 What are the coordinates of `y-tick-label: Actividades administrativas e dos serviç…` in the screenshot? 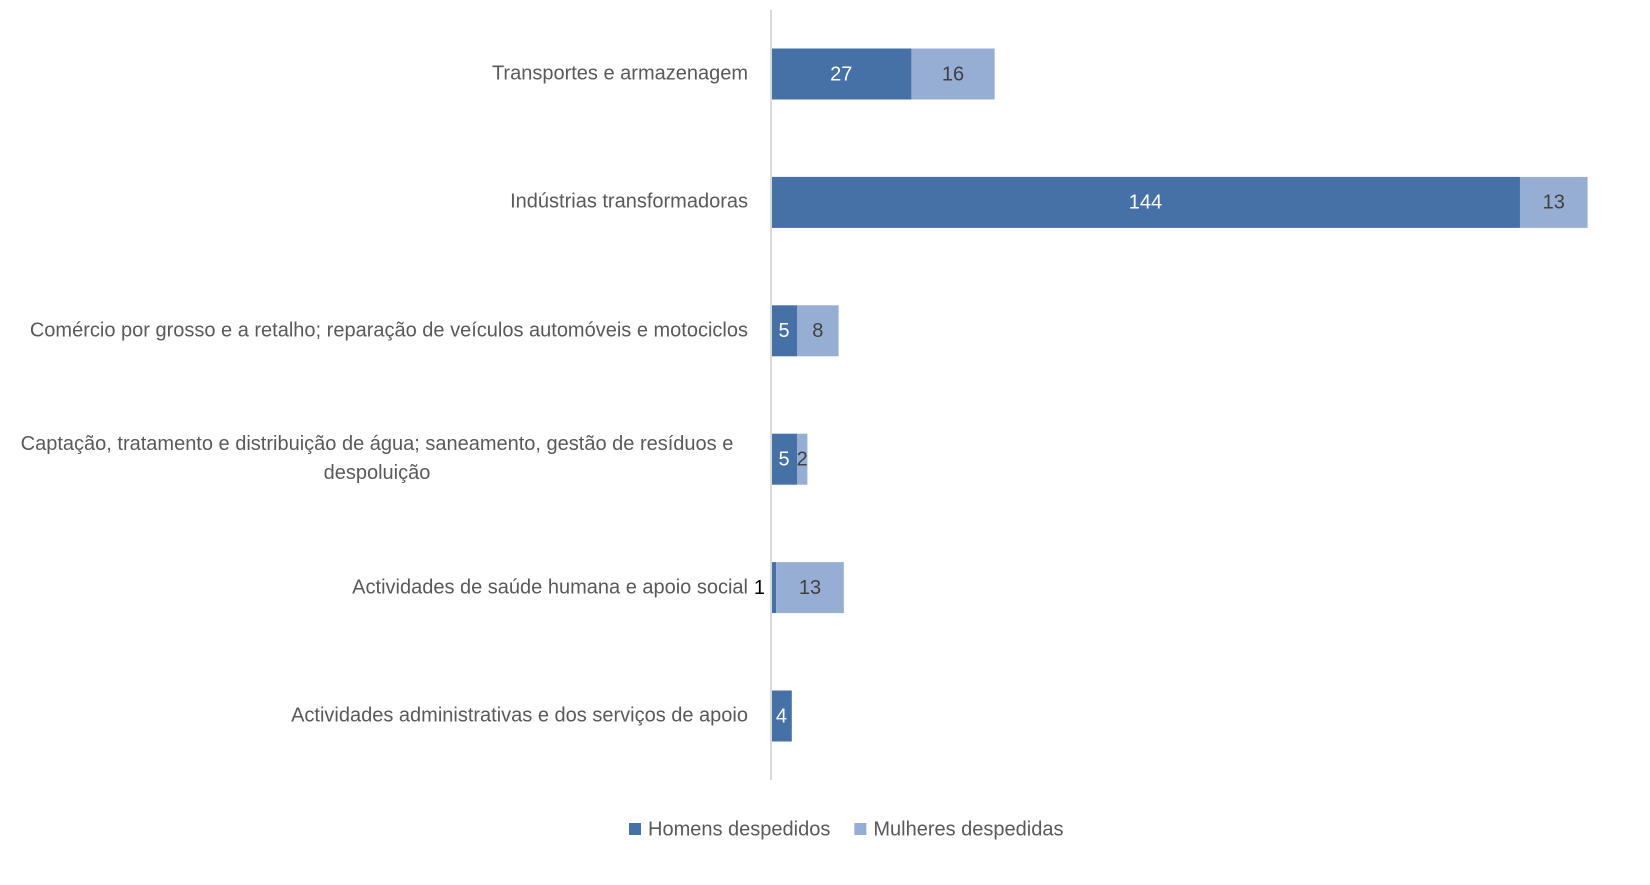 It's located at (519, 715).